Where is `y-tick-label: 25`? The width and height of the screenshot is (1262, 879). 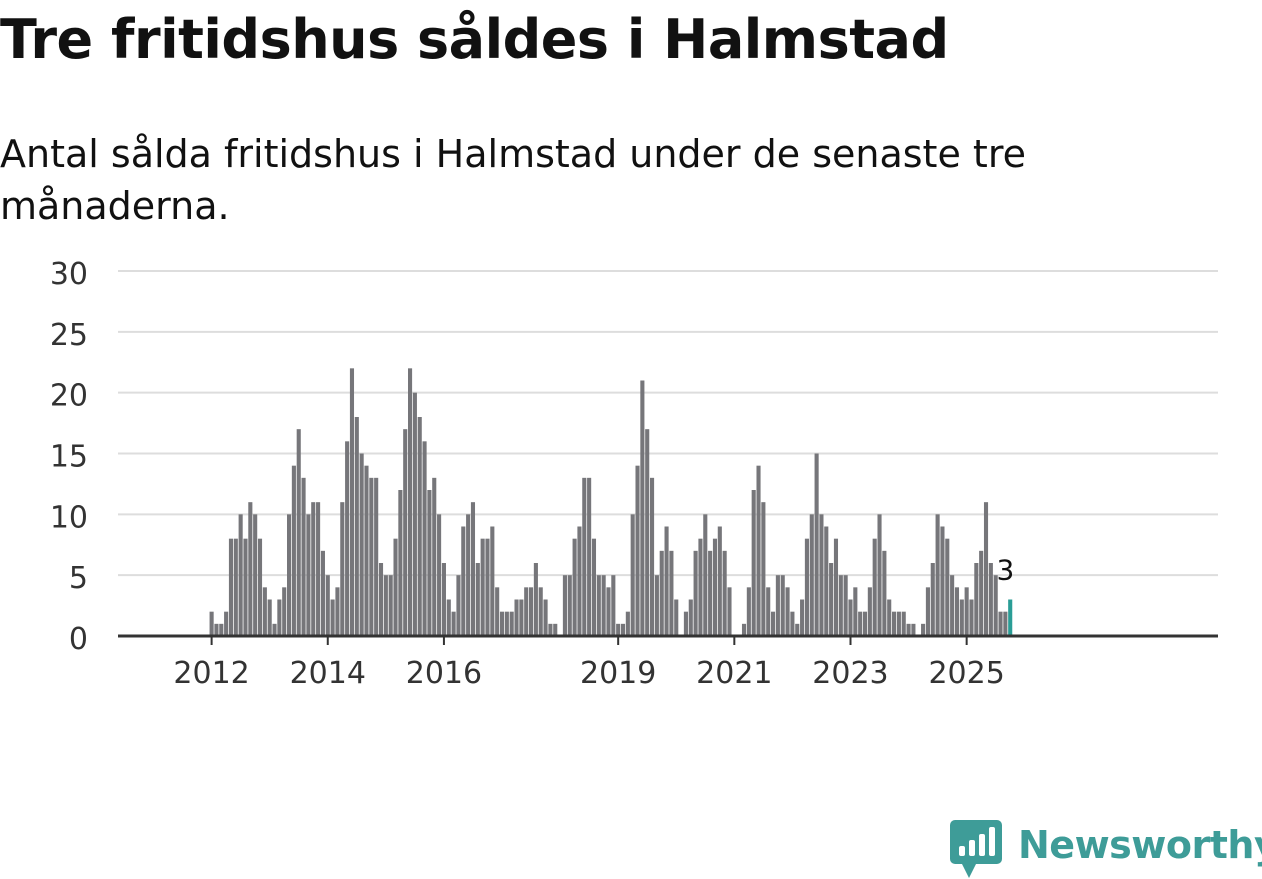
y-tick-label: 25 is located at coordinates (69, 335).